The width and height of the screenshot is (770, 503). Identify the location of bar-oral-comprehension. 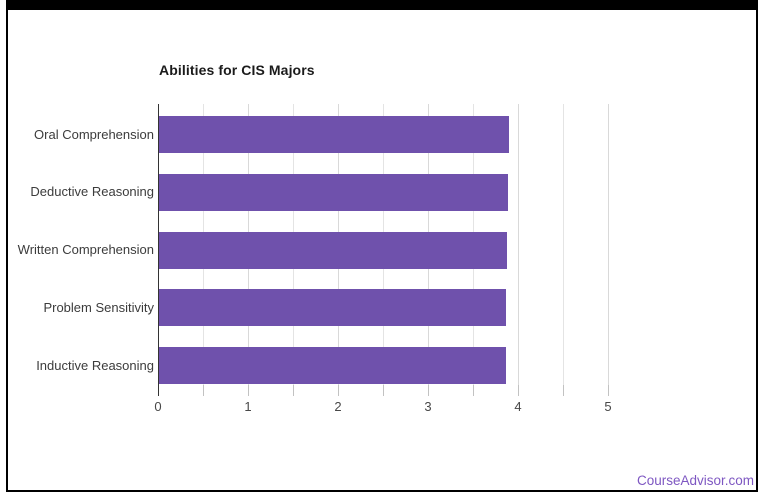
(334, 134).